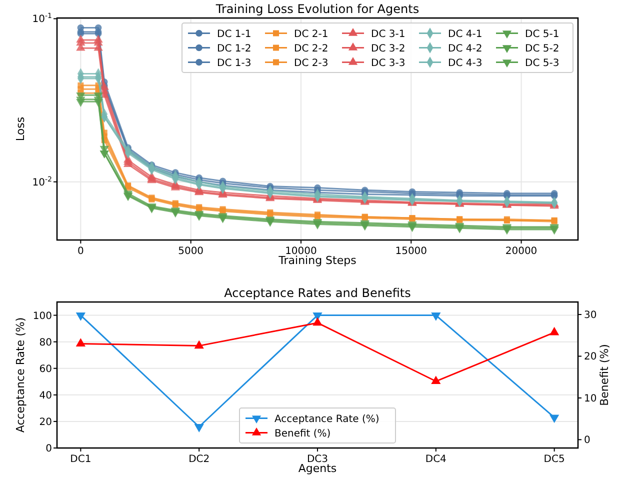 The image size is (624, 477). I want to click on x-tick-label: 20000, so click(521, 251).